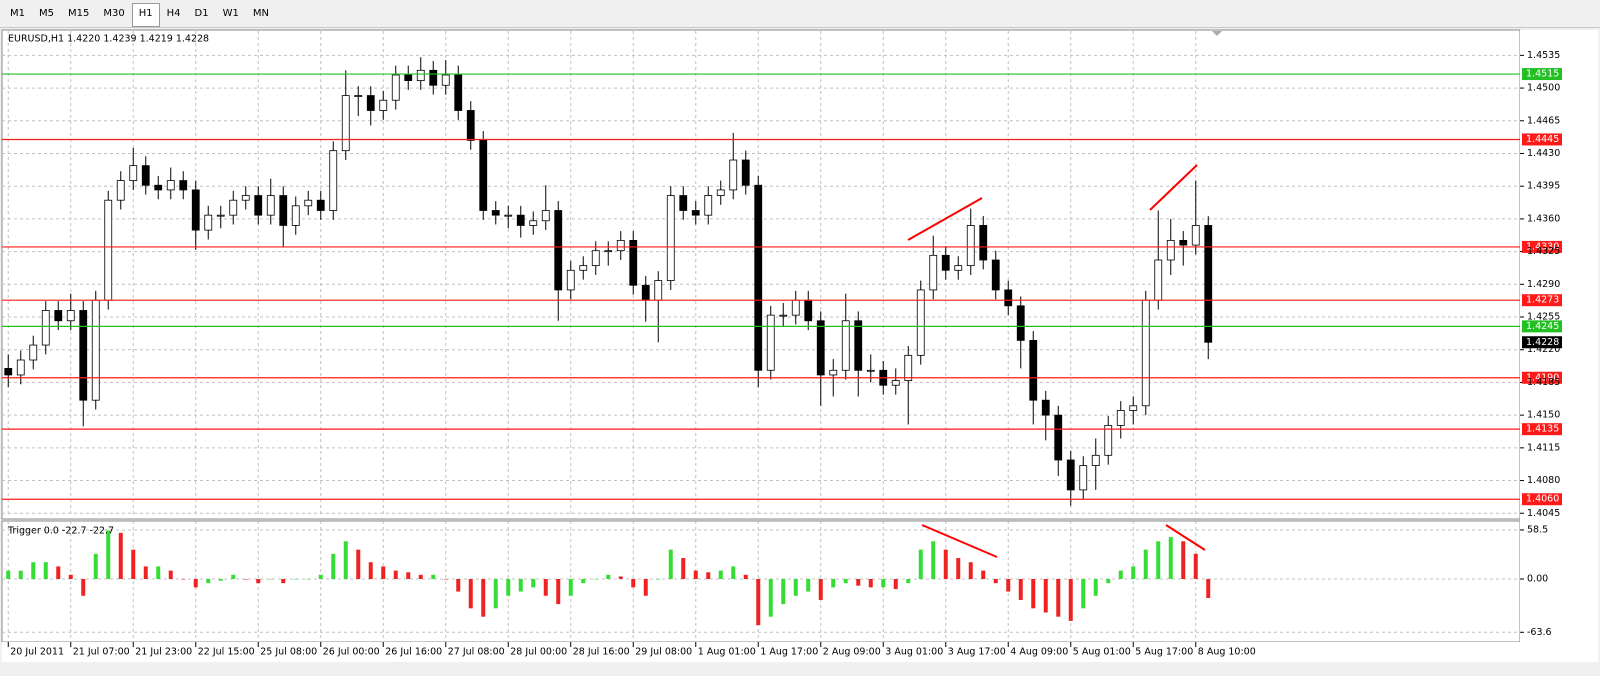  What do you see at coordinates (173, 13) in the screenshot?
I see `timeframe-button: H4` at bounding box center [173, 13].